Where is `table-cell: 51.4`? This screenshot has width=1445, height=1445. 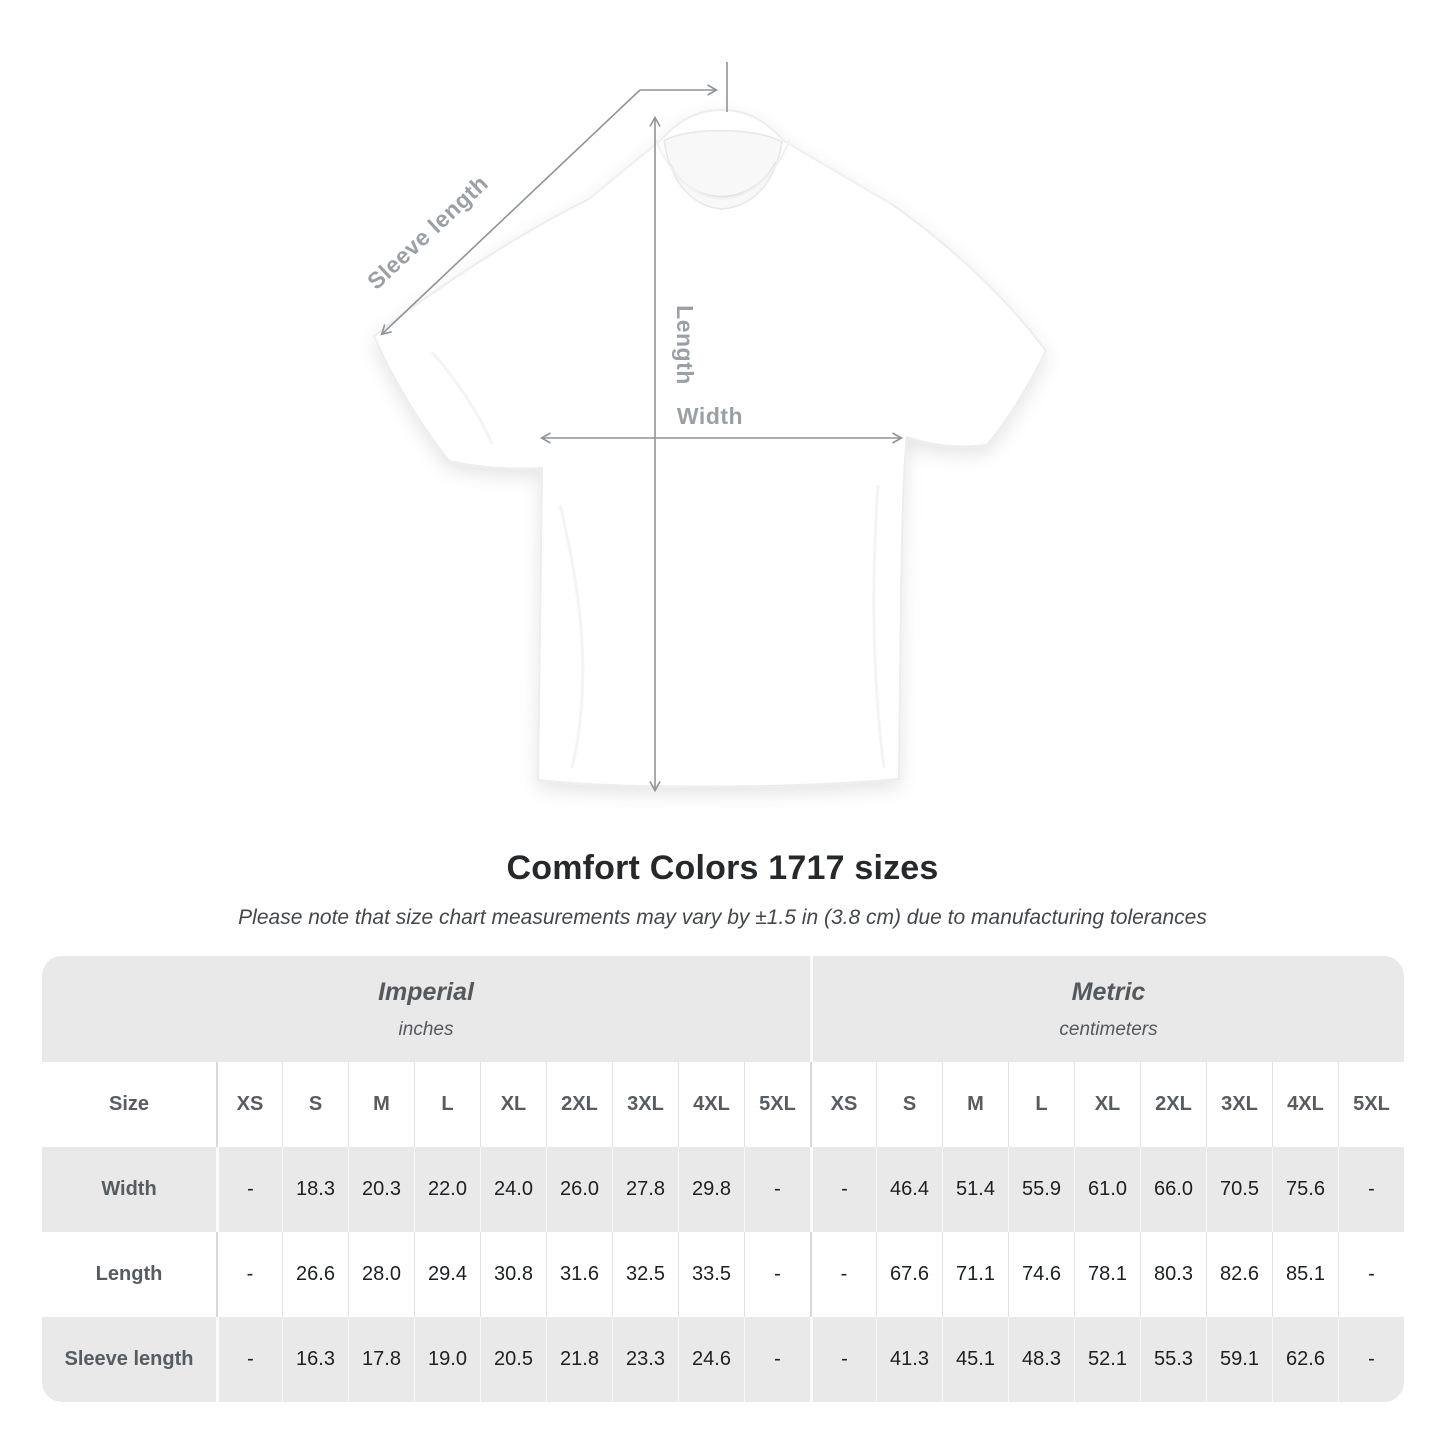 table-cell: 51.4 is located at coordinates (975, 1189).